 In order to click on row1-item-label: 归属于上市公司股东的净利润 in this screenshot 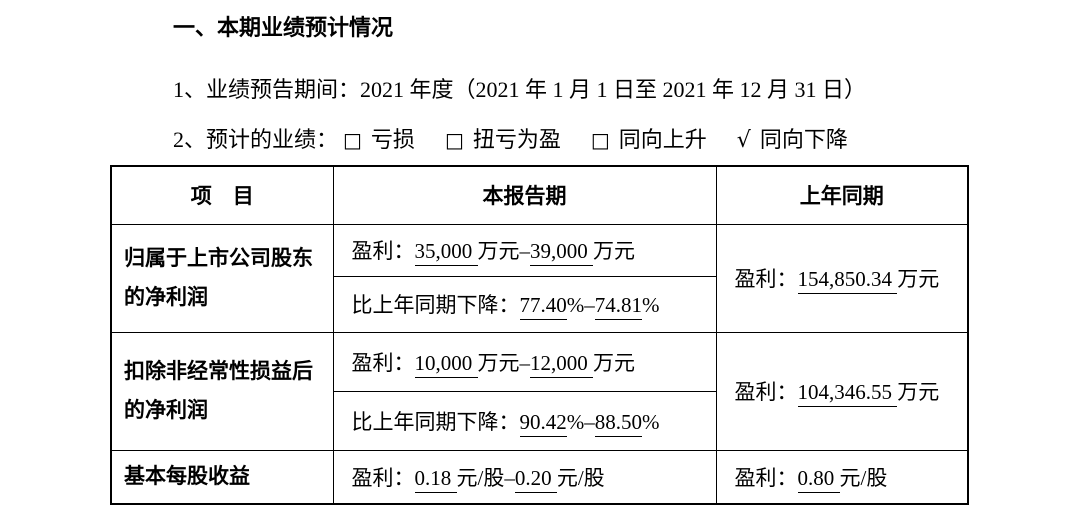, I will do `click(222, 278)`.